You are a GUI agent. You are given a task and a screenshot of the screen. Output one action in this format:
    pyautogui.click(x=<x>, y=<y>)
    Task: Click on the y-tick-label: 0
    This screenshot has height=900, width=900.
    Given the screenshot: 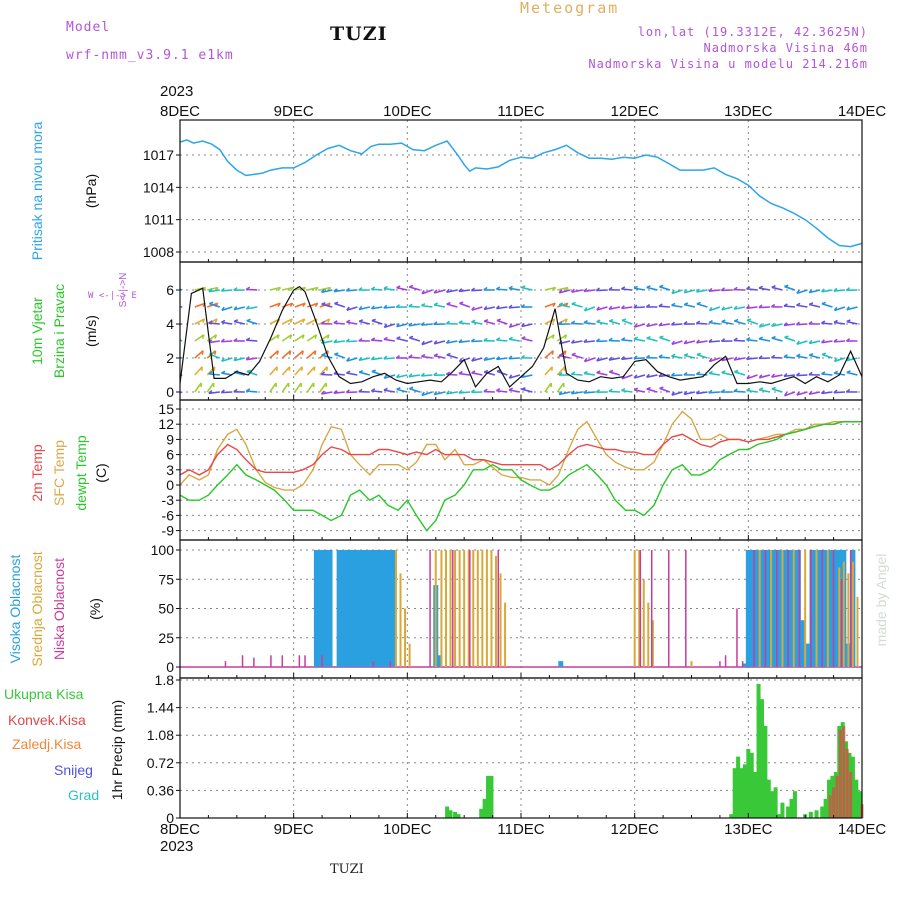 What is the action you would take?
    pyautogui.click(x=170, y=392)
    